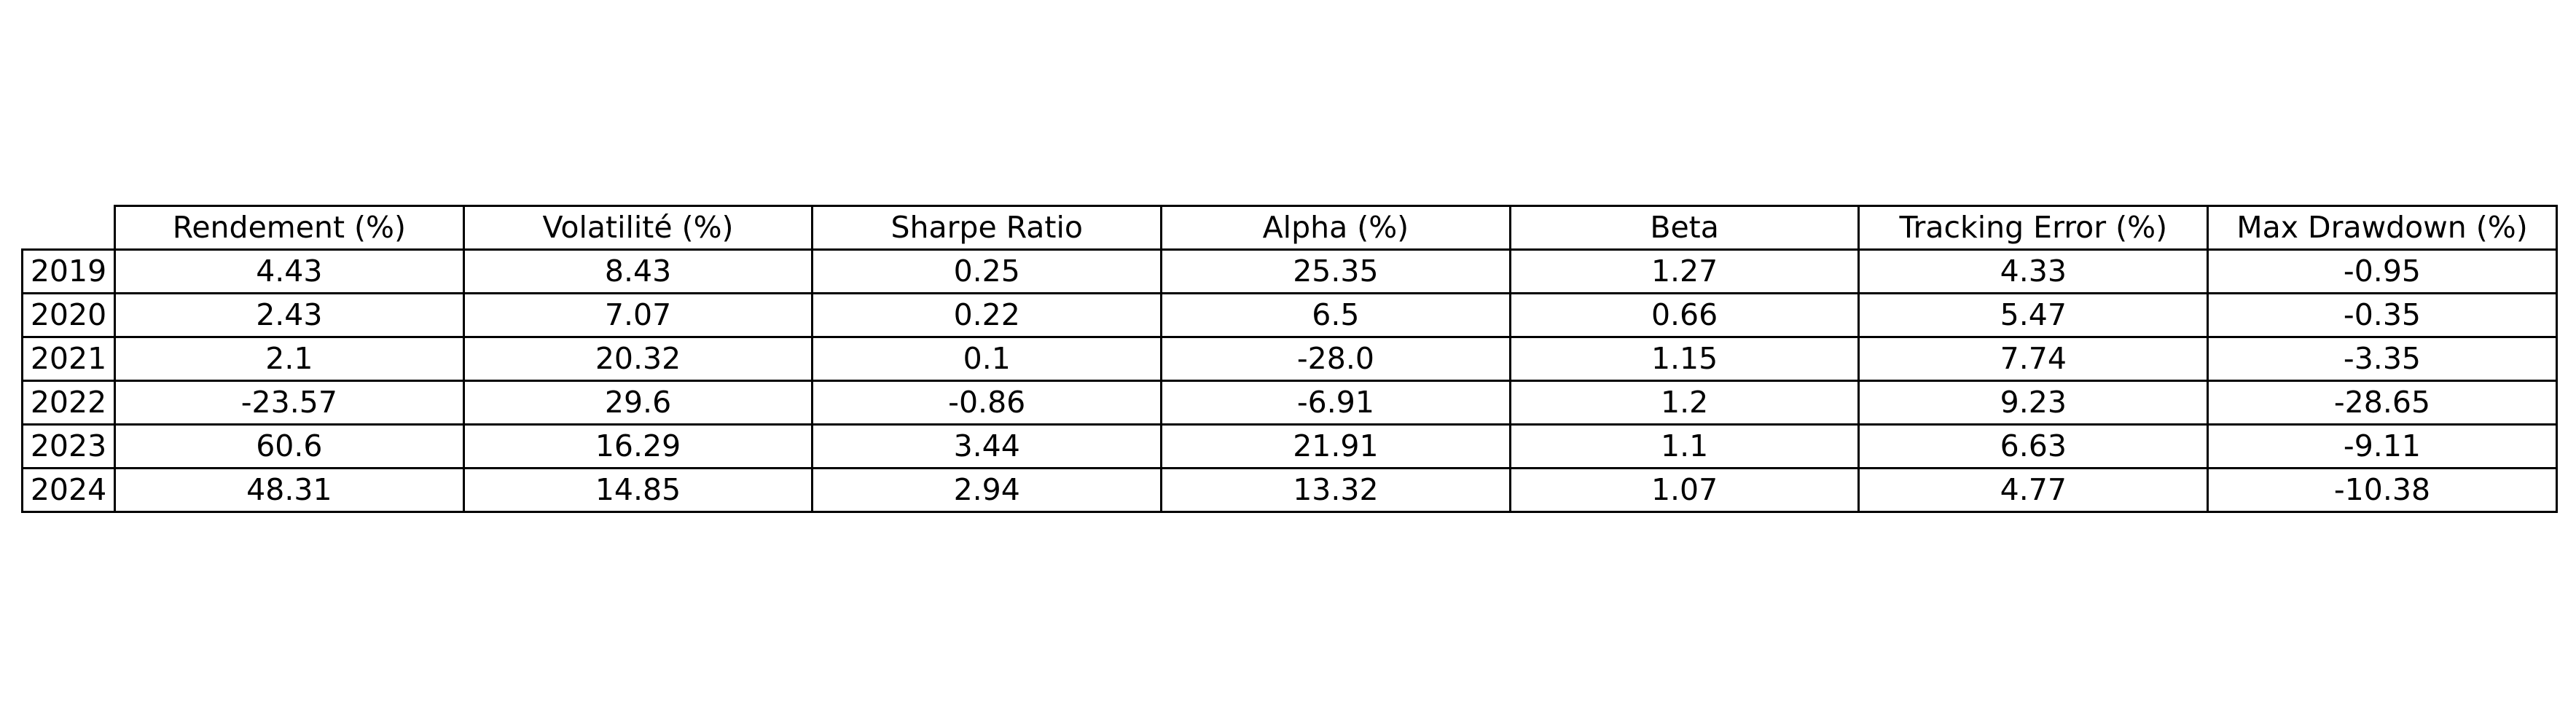 The image size is (2576, 717). I want to click on row-header-year: 2023, so click(68, 446).